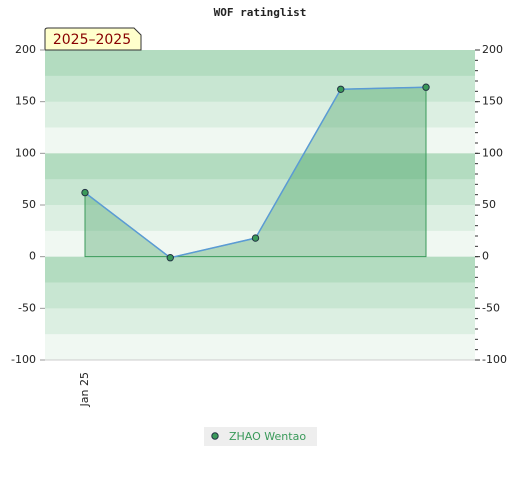 The image size is (520, 480). What do you see at coordinates (215, 436) in the screenshot?
I see `legend-marker` at bounding box center [215, 436].